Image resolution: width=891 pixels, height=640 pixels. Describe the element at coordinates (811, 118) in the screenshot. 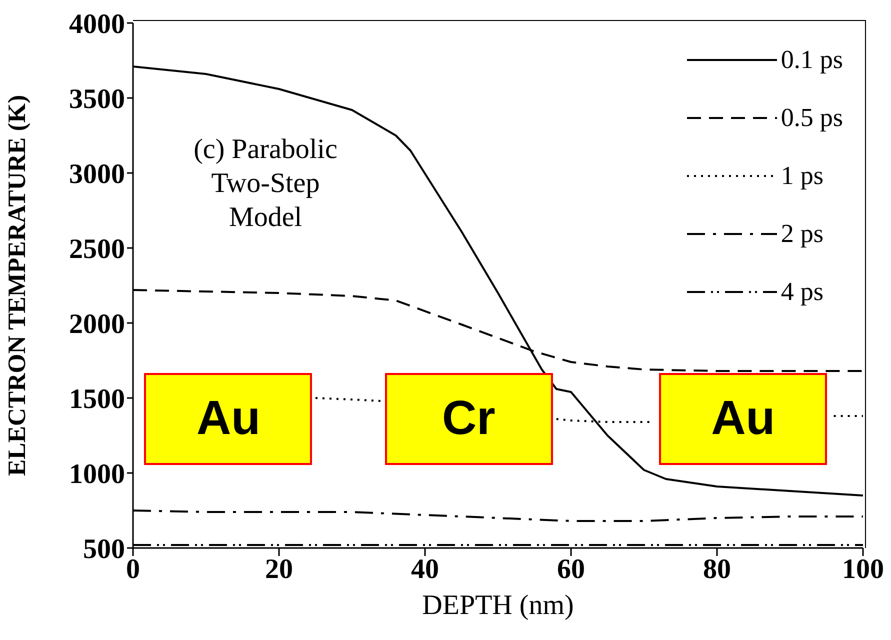

I see `legend-label: 0.5 ps` at that location.